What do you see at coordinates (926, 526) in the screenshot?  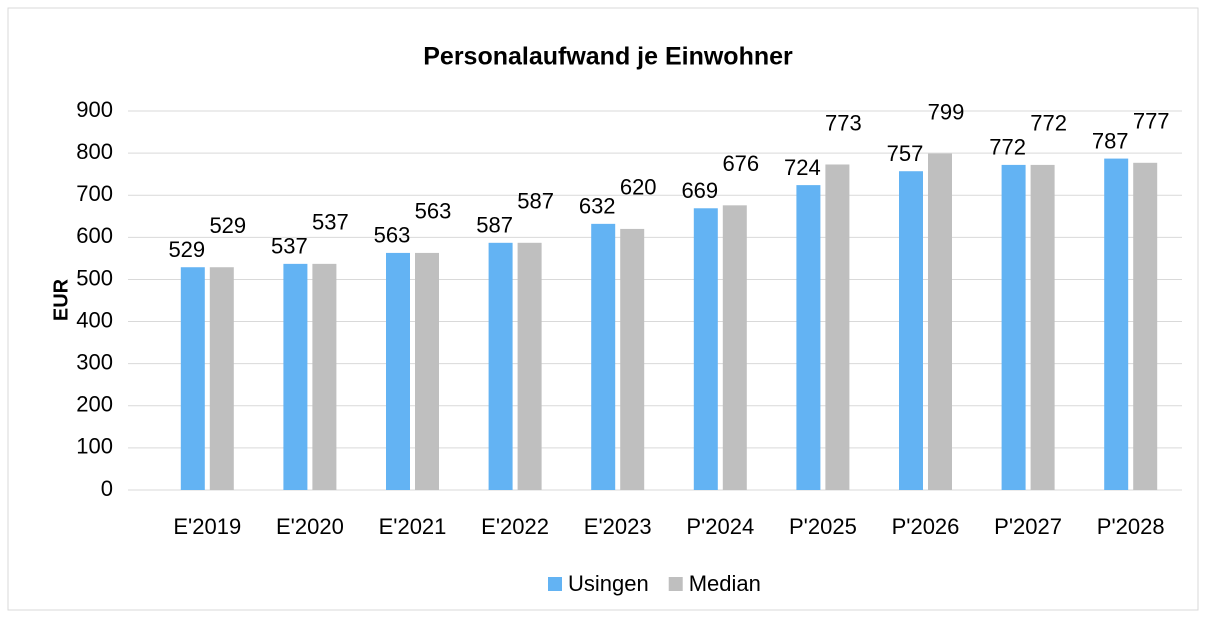 I see `x-tick-label: P'2026` at bounding box center [926, 526].